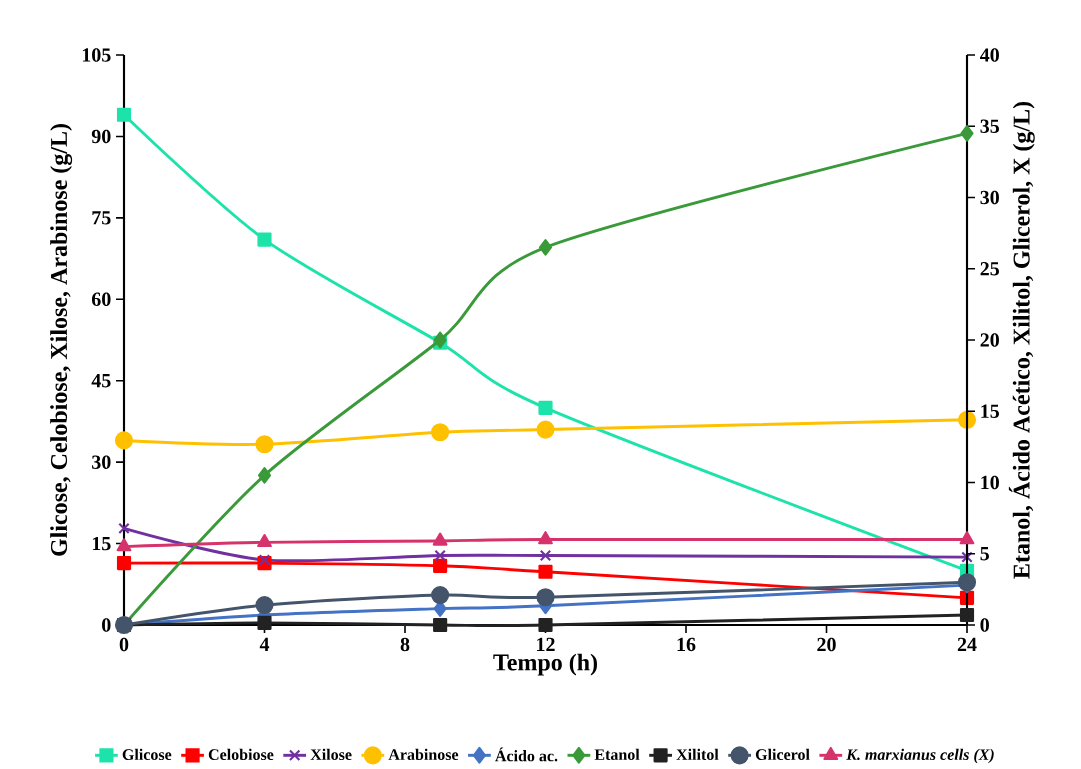 The image size is (1081, 769). I want to click on y2-axis-title: Etanol, Ácido Acético, Xilitol, Glicerol, X (g/L), so click(1021, 340).